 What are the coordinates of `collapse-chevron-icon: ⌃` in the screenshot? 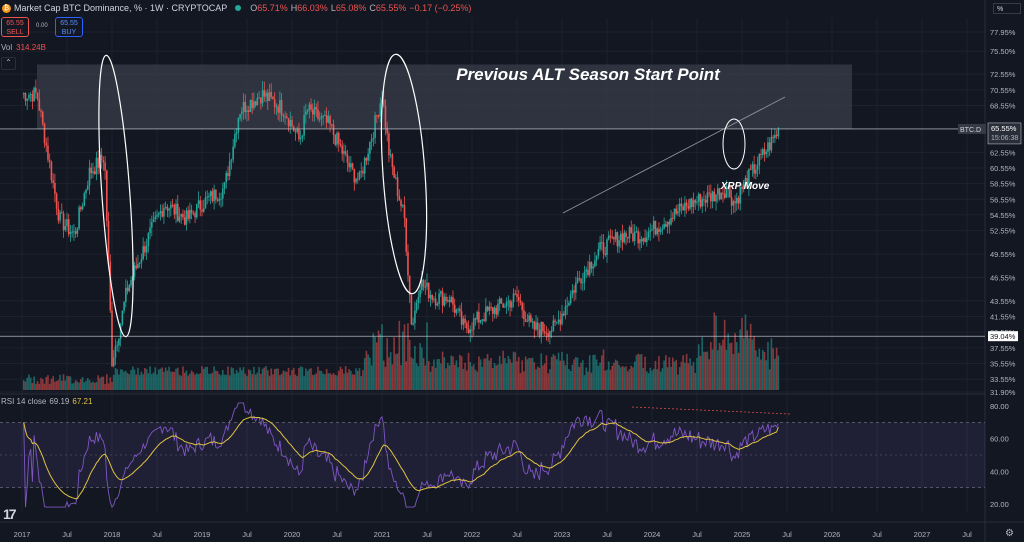 It's located at (8, 63).